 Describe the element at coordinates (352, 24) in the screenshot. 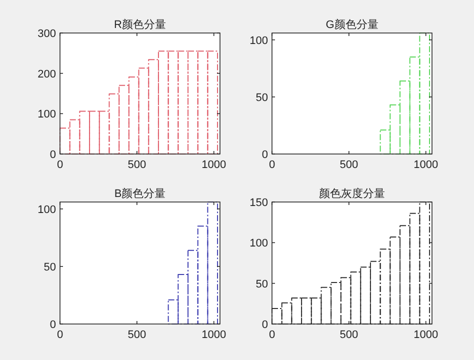

I see `chart-title: G颜色分量` at that location.